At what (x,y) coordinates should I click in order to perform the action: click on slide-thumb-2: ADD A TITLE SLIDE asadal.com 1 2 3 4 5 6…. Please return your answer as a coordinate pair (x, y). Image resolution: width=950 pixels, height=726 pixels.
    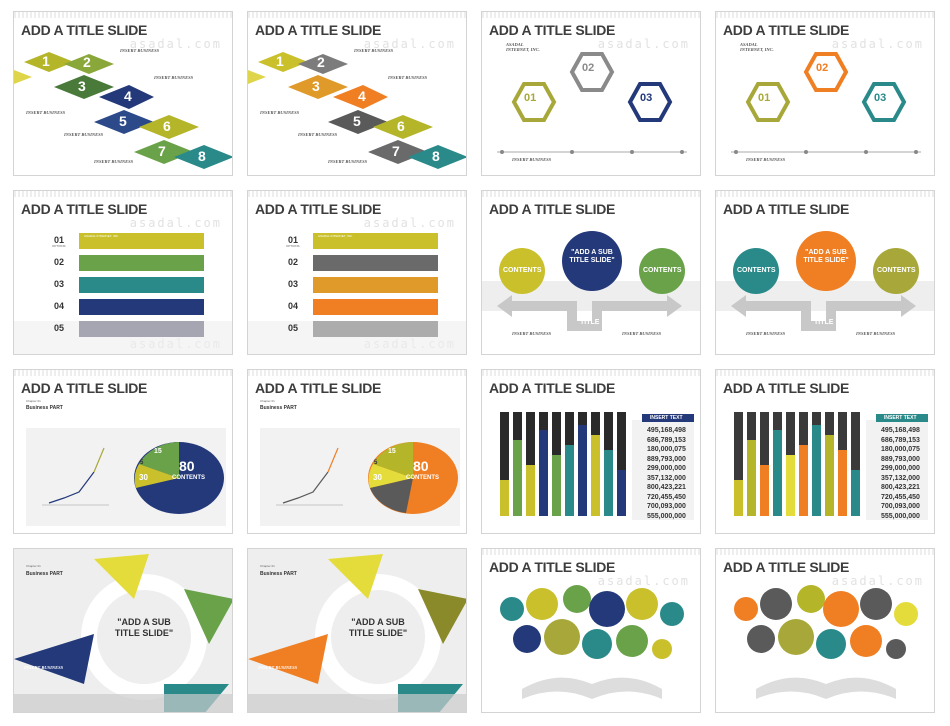
    Looking at the image, I should click on (357, 93).